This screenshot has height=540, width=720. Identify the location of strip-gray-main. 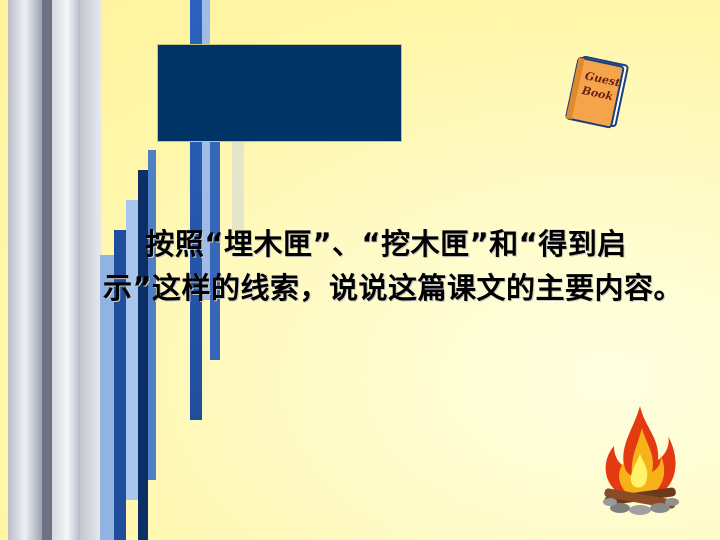
(66, 270).